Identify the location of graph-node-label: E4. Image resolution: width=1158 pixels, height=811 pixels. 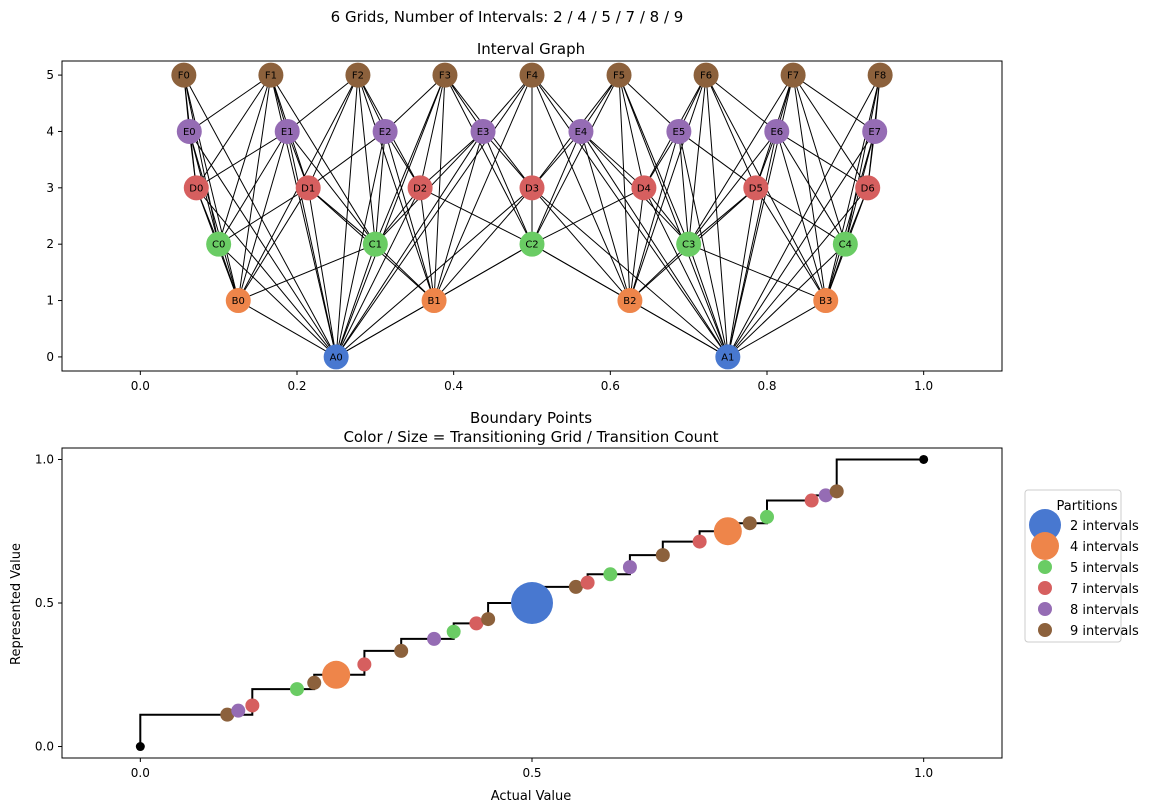
(581, 132).